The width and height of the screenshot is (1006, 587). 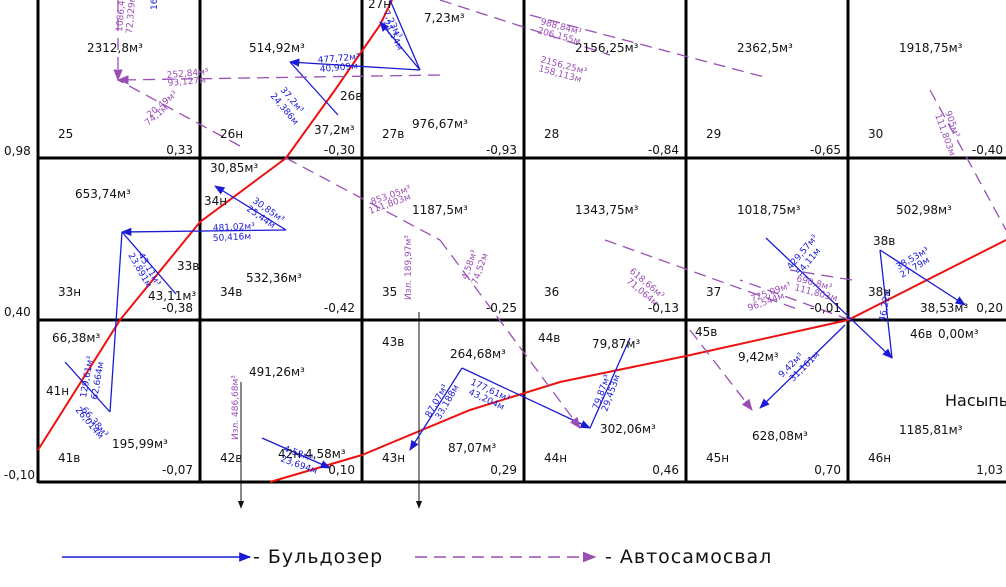 I want to click on cell-elevation: 0,20, so click(x=989, y=308).